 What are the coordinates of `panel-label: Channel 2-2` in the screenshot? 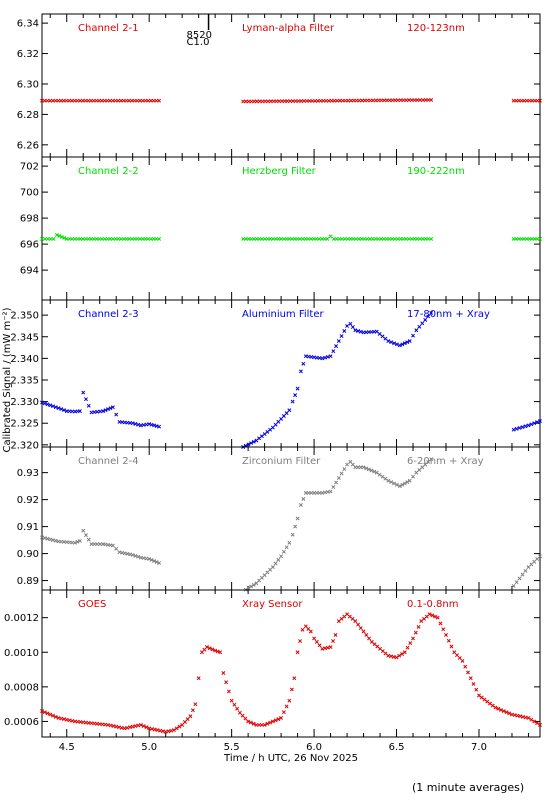 It's located at (108, 171).